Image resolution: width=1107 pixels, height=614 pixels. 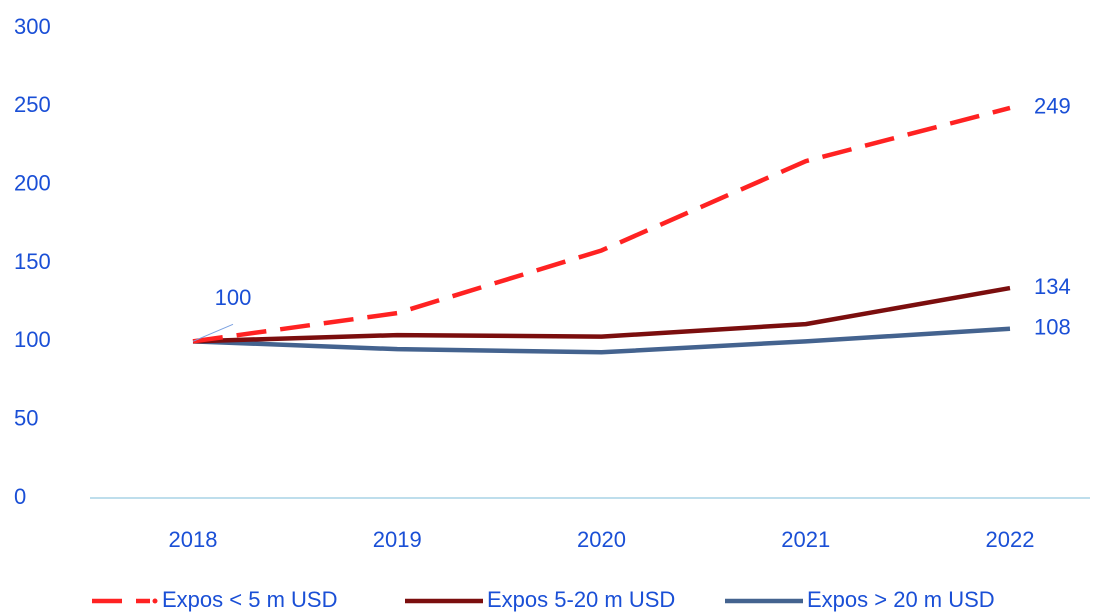 I want to click on y-tick-label: 100, so click(x=32, y=339).